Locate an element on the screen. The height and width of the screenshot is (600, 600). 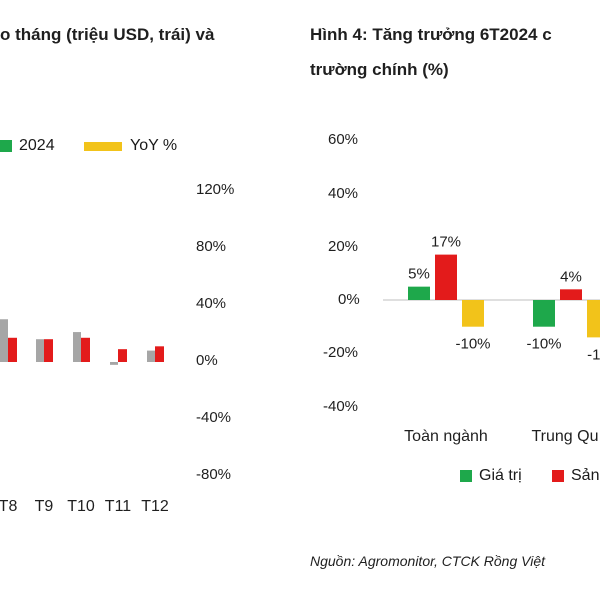
data-label-0-2: -10% is located at coordinates (472, 344).